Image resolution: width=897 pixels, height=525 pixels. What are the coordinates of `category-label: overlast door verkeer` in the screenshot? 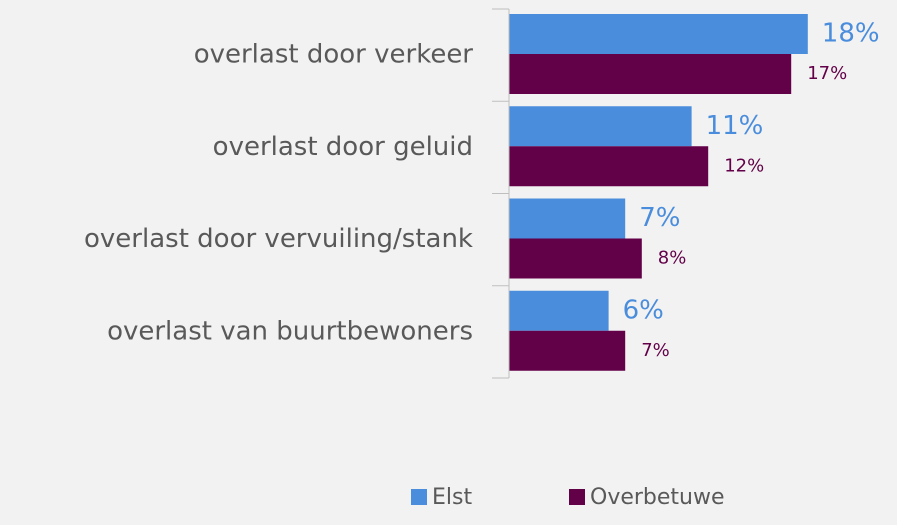 It's located at (334, 55).